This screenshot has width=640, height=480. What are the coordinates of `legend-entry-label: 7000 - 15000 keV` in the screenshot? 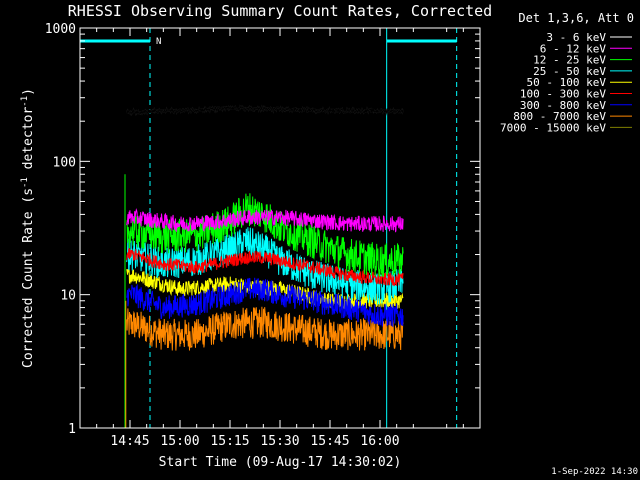 It's located at (553, 127).